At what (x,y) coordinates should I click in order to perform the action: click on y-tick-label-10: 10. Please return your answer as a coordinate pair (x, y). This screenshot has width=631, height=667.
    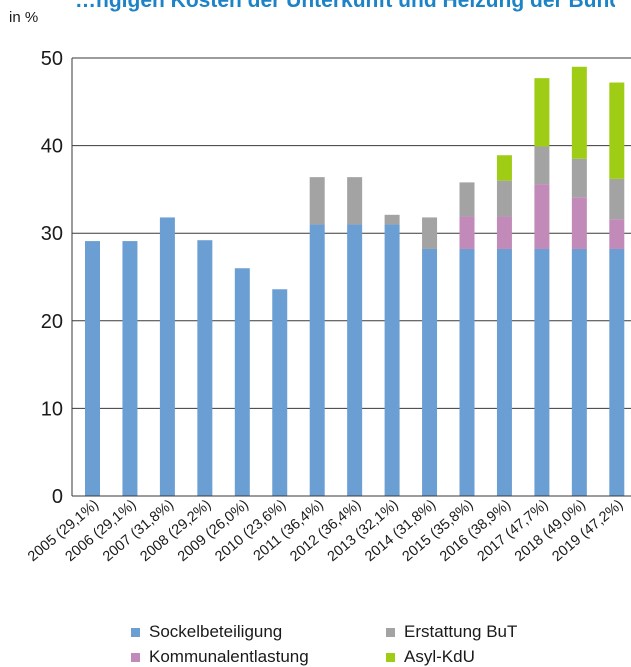
    Looking at the image, I should click on (52, 409).